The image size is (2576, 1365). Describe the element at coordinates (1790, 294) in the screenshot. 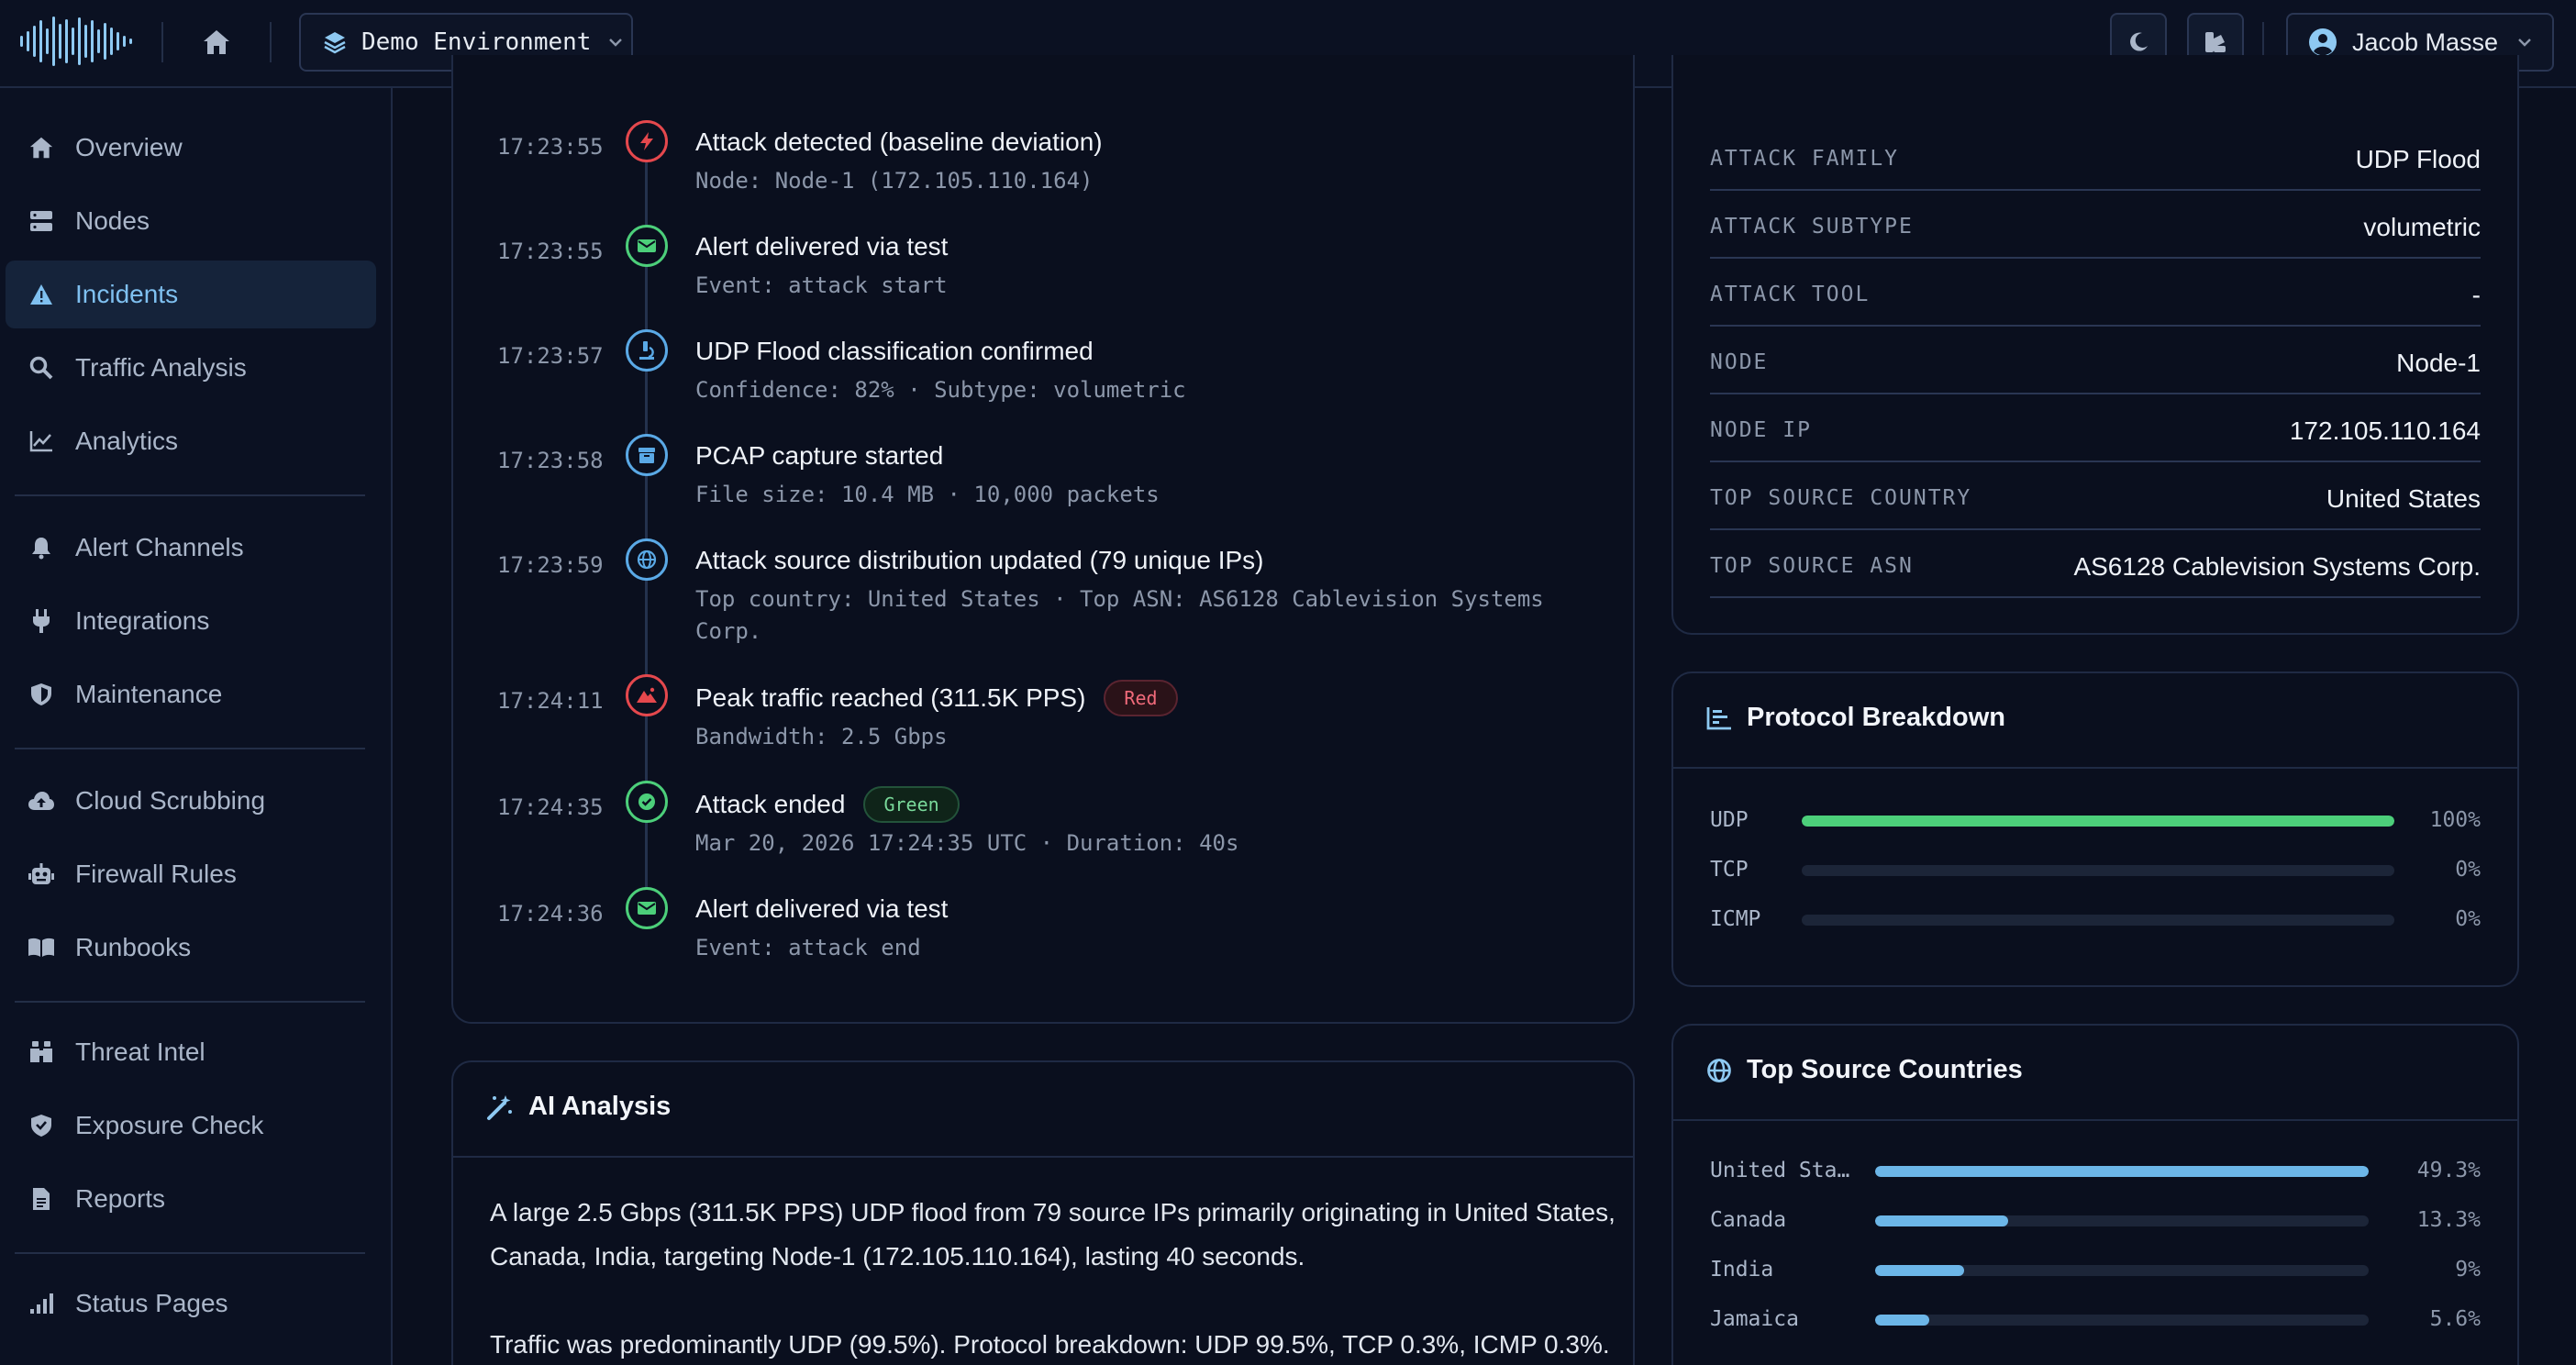

I see `detail-key: ATTACK TOOL` at that location.